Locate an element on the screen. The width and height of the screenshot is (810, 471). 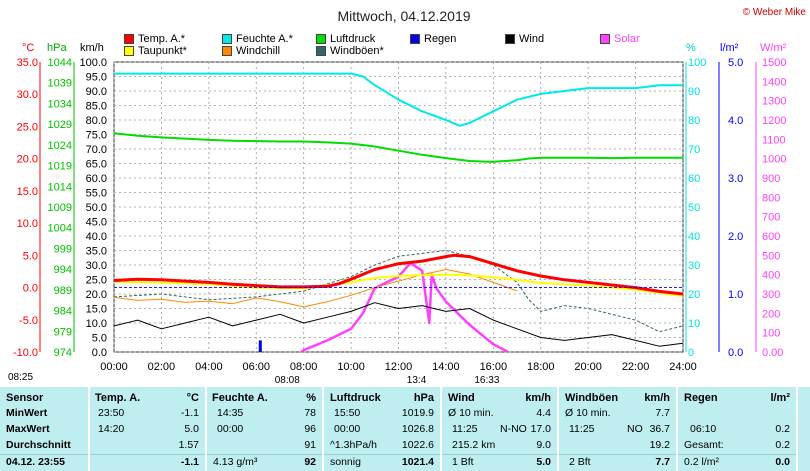
humidity-axis-tick: 50 is located at coordinates (694, 208).